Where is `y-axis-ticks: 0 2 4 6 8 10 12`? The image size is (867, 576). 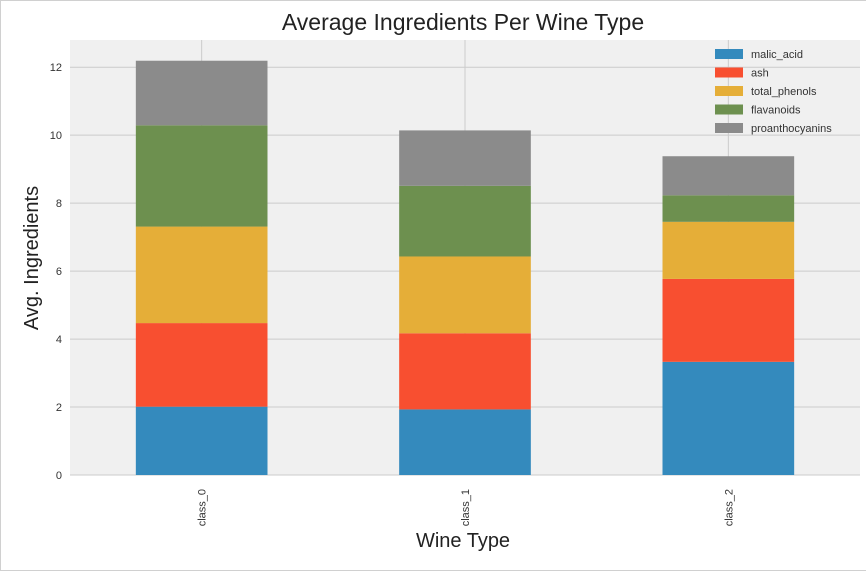
y-axis-ticks: 0 2 4 6 8 10 12 is located at coordinates (56, 272).